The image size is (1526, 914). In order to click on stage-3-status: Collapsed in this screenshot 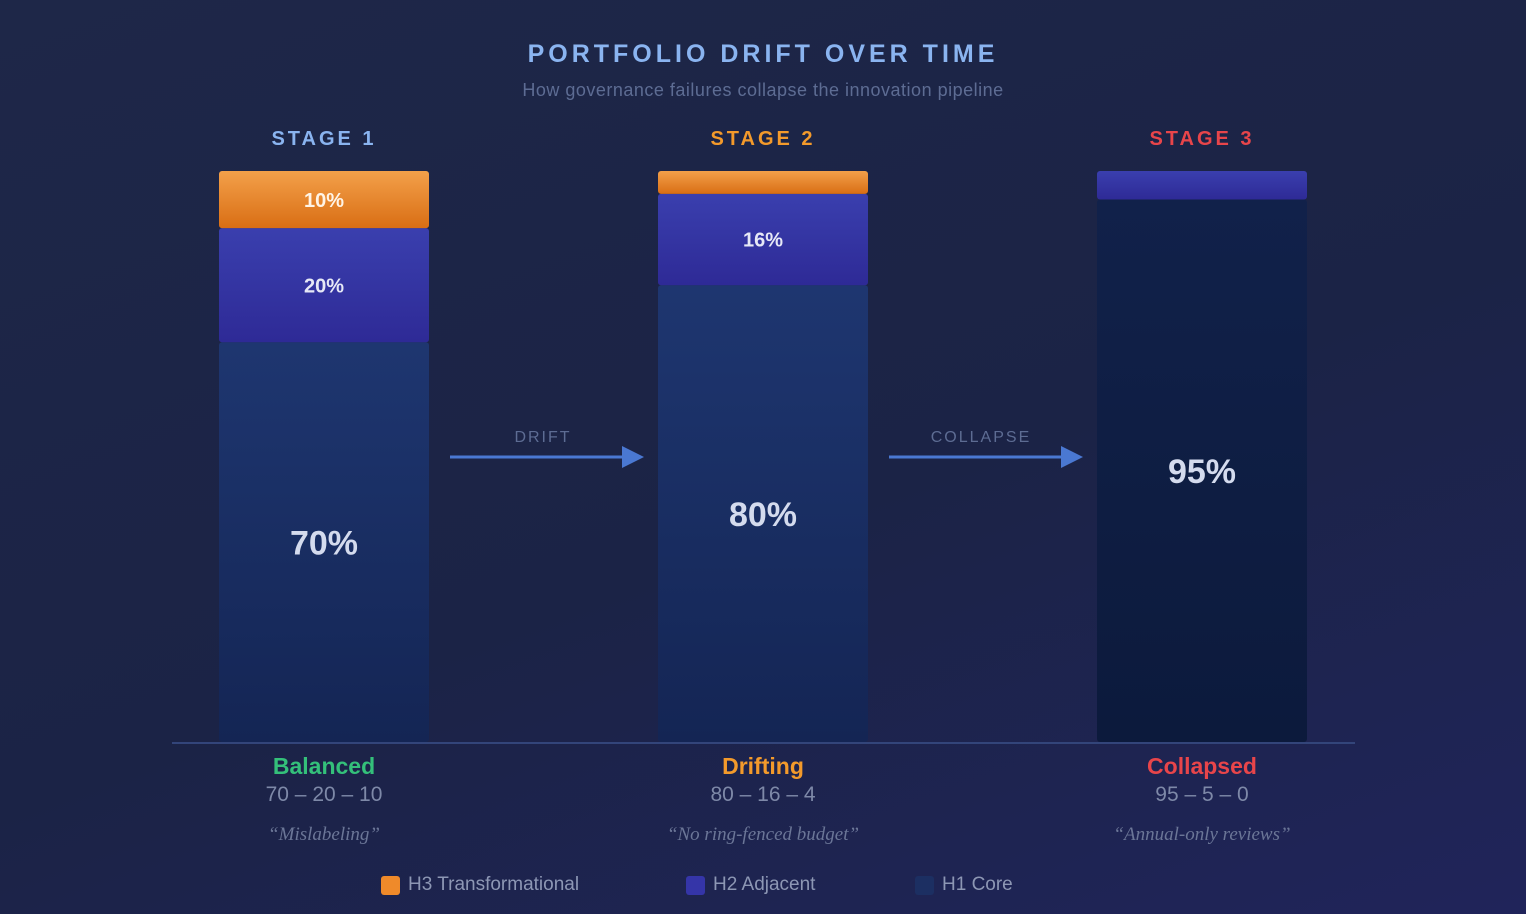, I will do `click(1202, 766)`.